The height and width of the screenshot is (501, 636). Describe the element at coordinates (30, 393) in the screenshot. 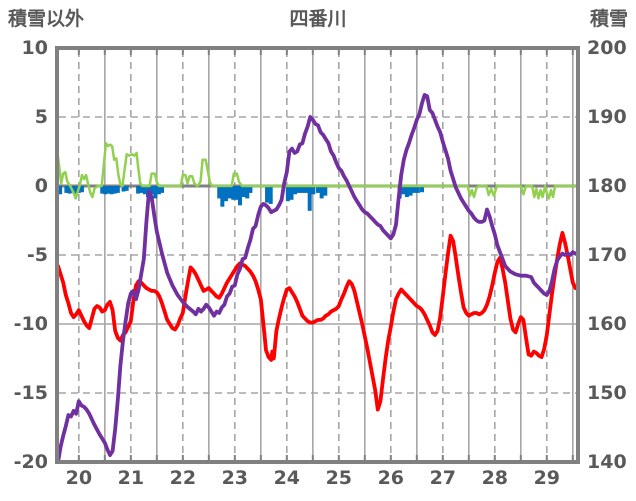

I see `left-axis-tick: -15` at that location.